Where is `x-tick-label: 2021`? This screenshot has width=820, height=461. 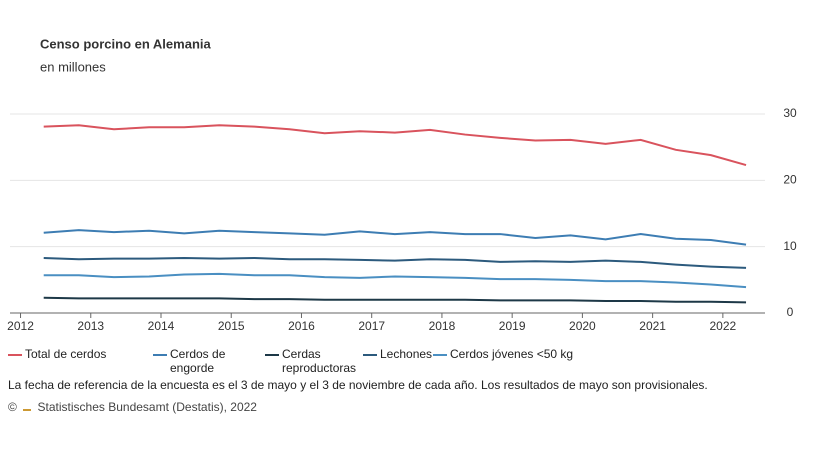 x-tick-label: 2021 is located at coordinates (652, 326).